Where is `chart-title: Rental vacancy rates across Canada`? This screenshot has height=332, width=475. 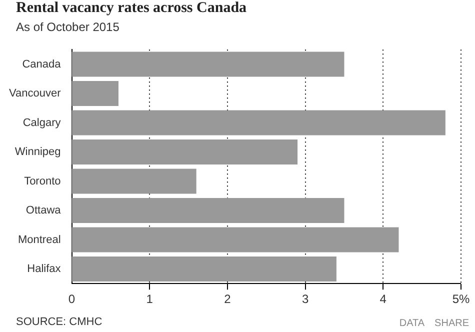 chart-title: Rental vacancy rates across Canada is located at coordinates (131, 8).